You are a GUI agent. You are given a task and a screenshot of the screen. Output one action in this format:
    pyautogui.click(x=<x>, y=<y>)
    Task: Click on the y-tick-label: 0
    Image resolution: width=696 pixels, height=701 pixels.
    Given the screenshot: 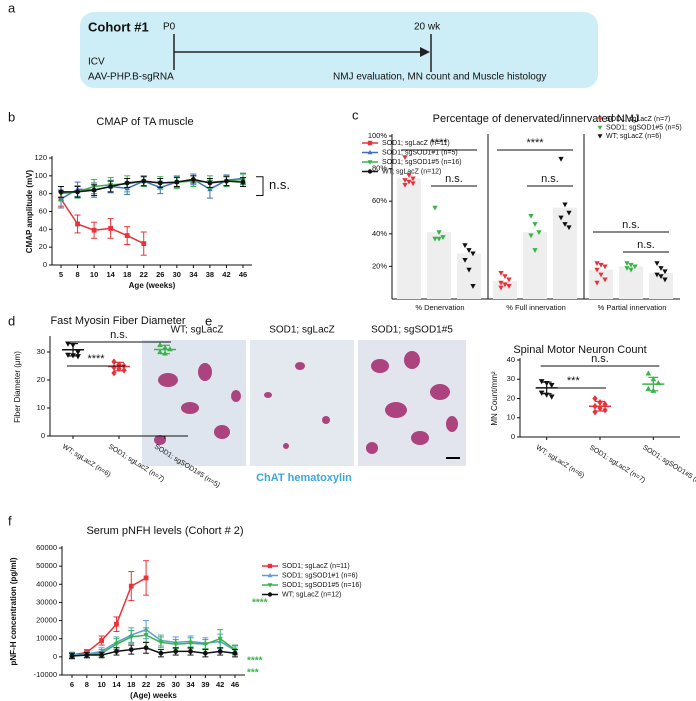 What is the action you would take?
    pyautogui.click(x=55, y=656)
    